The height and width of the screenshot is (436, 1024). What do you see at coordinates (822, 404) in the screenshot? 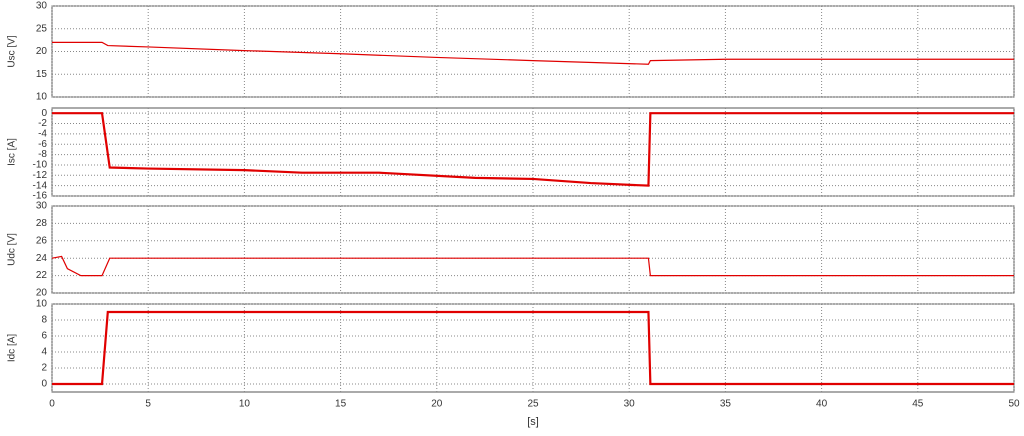
I see `x-tick-label: 40` at bounding box center [822, 404].